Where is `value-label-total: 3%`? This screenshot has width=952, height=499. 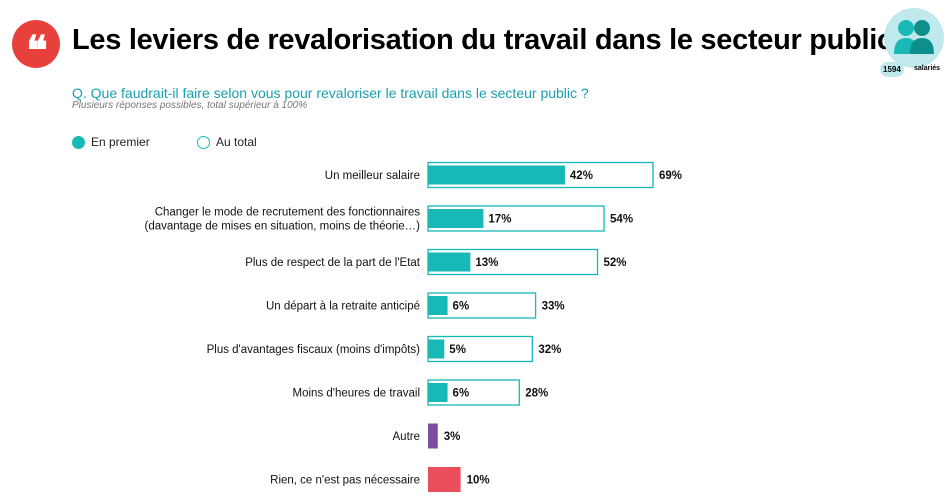 value-label-total: 3% is located at coordinates (452, 437).